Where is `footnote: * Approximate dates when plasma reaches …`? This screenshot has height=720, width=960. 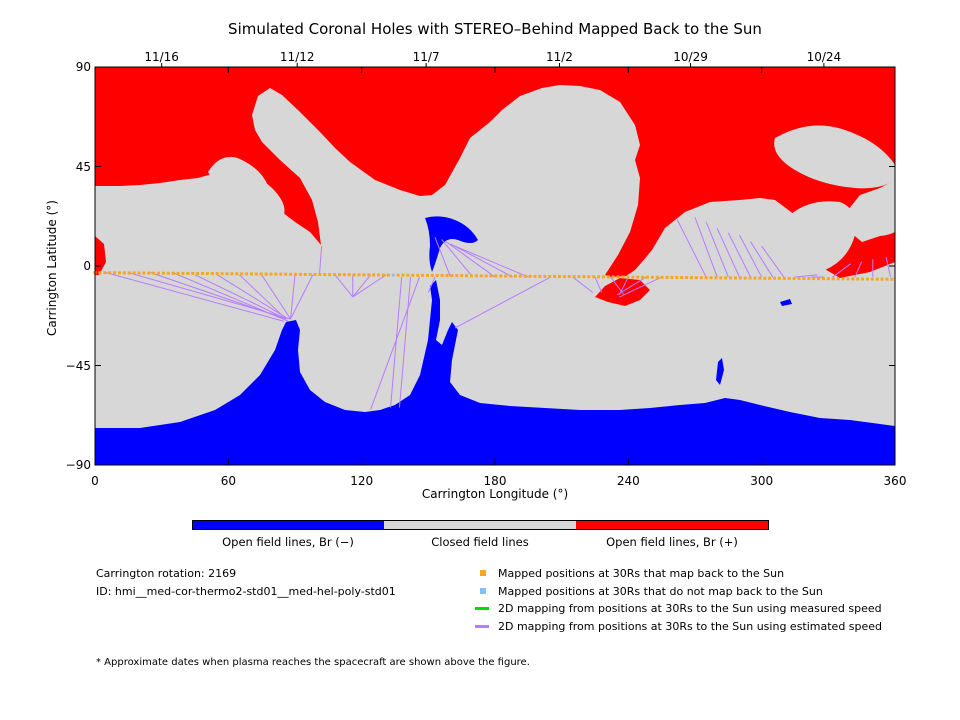
footnote: * Approximate dates when plasma reaches … is located at coordinates (313, 662).